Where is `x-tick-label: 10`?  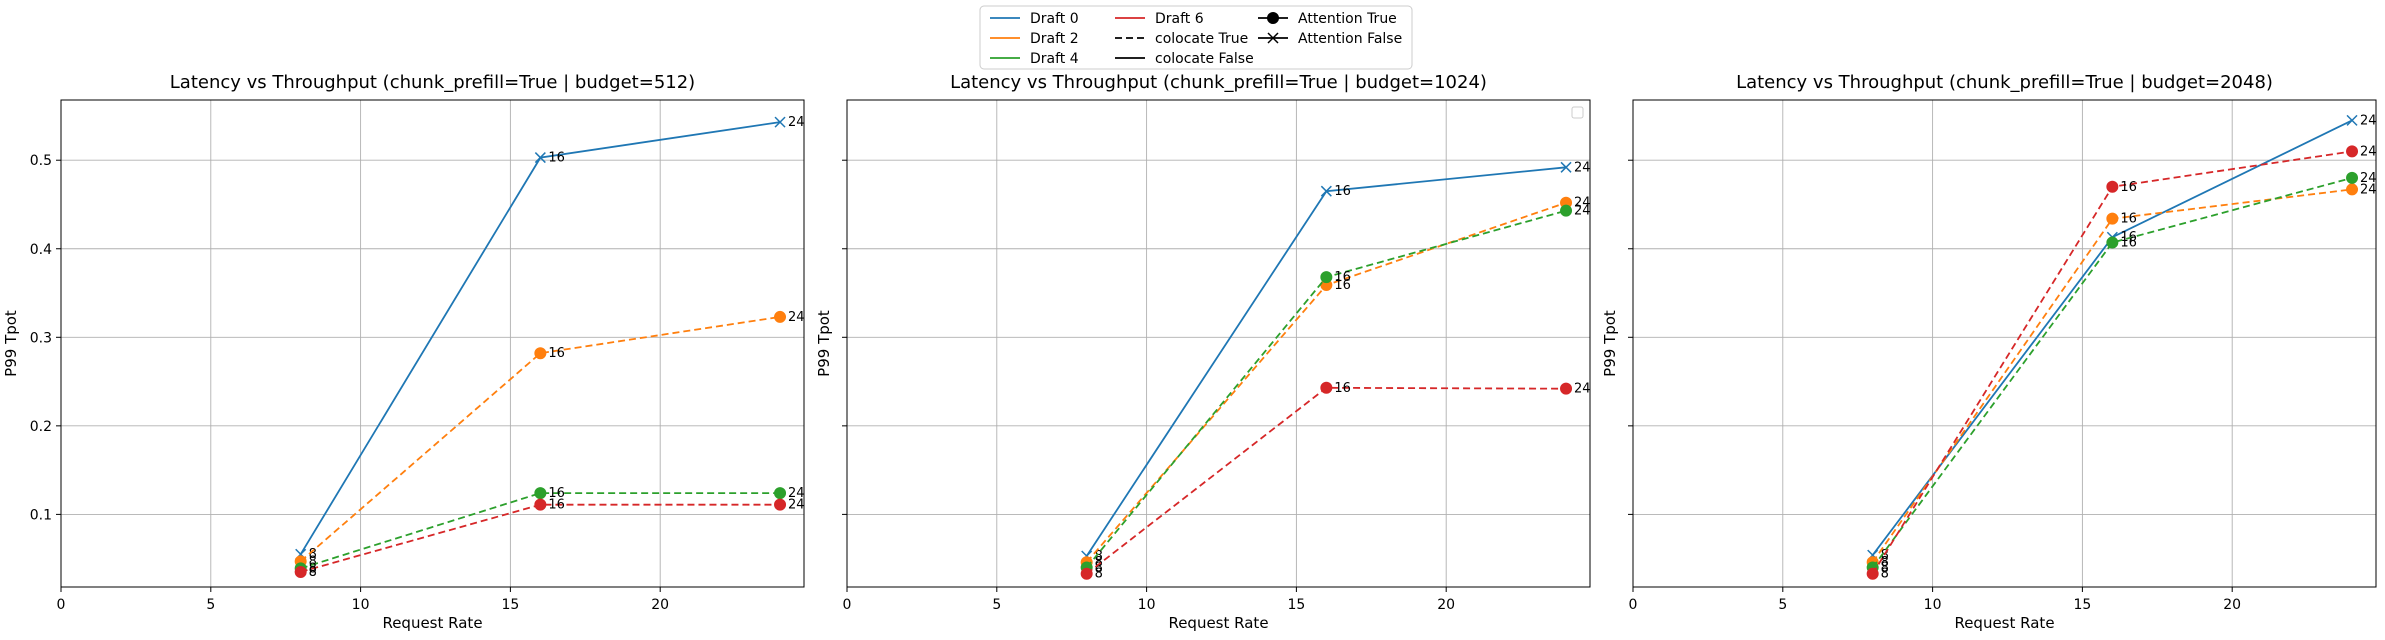 x-tick-label: 10 is located at coordinates (361, 605).